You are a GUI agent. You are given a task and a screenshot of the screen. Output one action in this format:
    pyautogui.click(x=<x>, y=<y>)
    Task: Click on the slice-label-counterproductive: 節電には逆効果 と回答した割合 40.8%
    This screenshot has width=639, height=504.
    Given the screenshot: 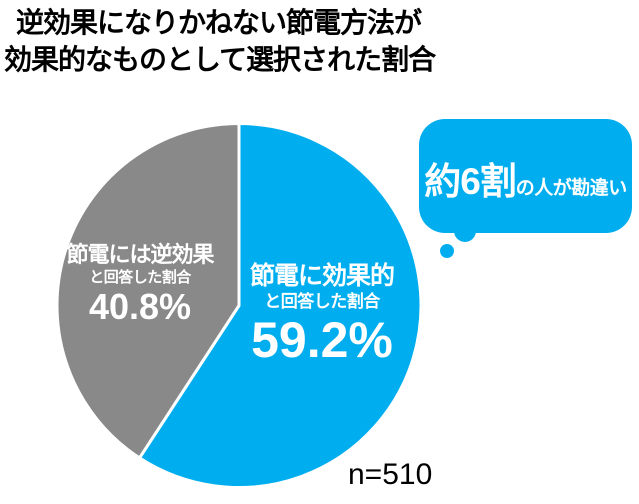 What is the action you would take?
    pyautogui.click(x=140, y=284)
    